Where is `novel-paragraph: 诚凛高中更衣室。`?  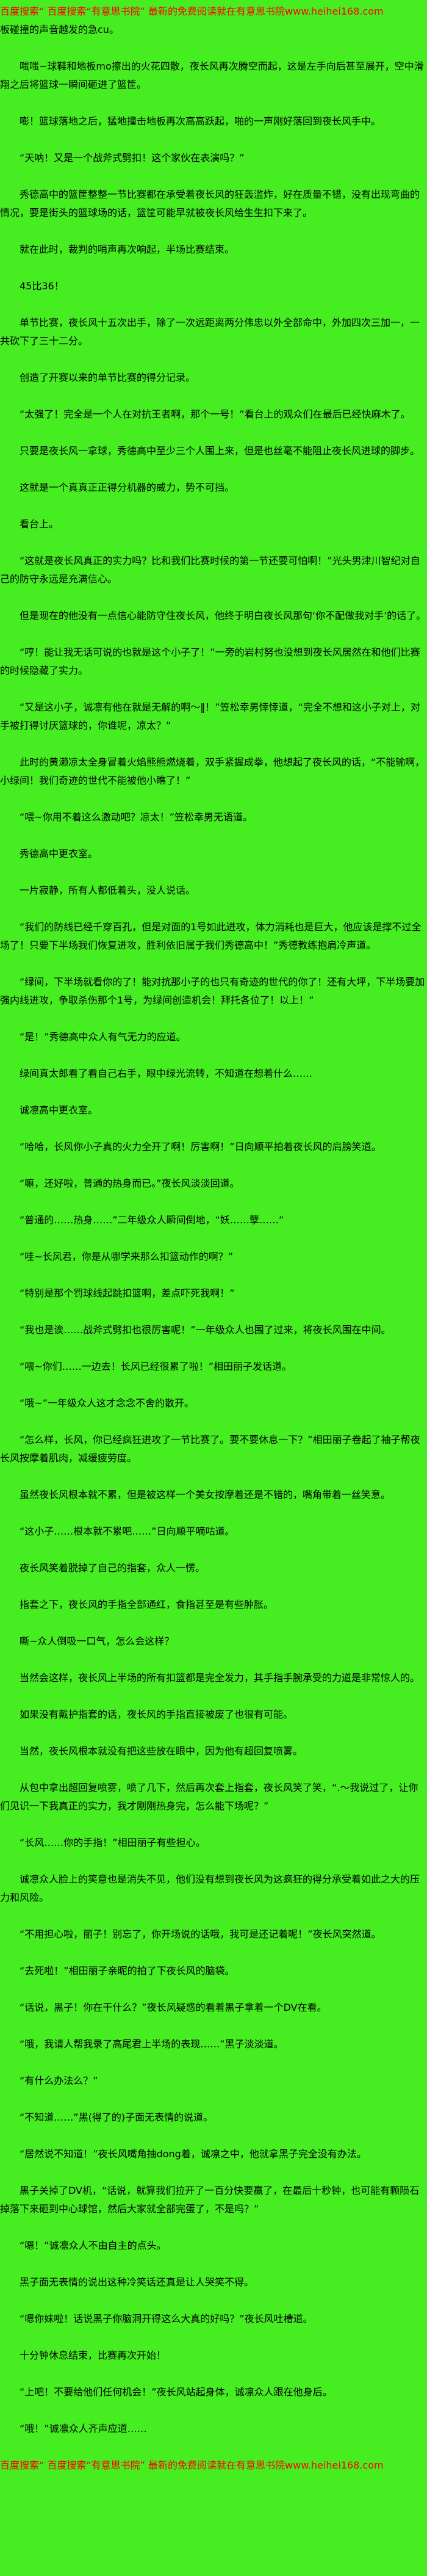
novel-paragraph: 诚凛高中更衣室。 is located at coordinates (59, 1110).